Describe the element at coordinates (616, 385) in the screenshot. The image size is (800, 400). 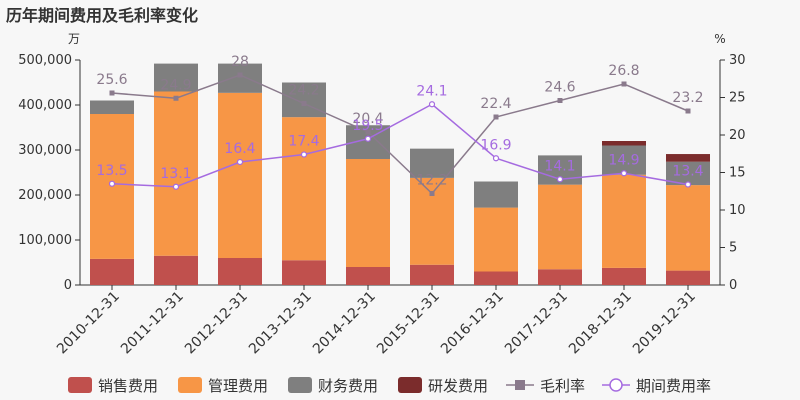
I see `legend-marker-circle` at that location.